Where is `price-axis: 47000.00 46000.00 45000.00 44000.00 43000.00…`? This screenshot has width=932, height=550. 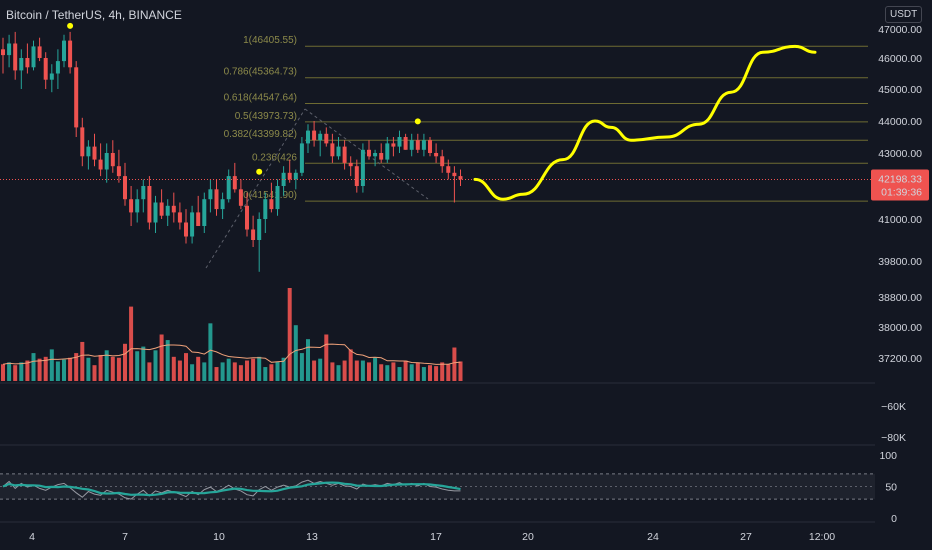
price-axis: 47000.00 46000.00 45000.00 44000.00 43000.00… is located at coordinates (900, 274).